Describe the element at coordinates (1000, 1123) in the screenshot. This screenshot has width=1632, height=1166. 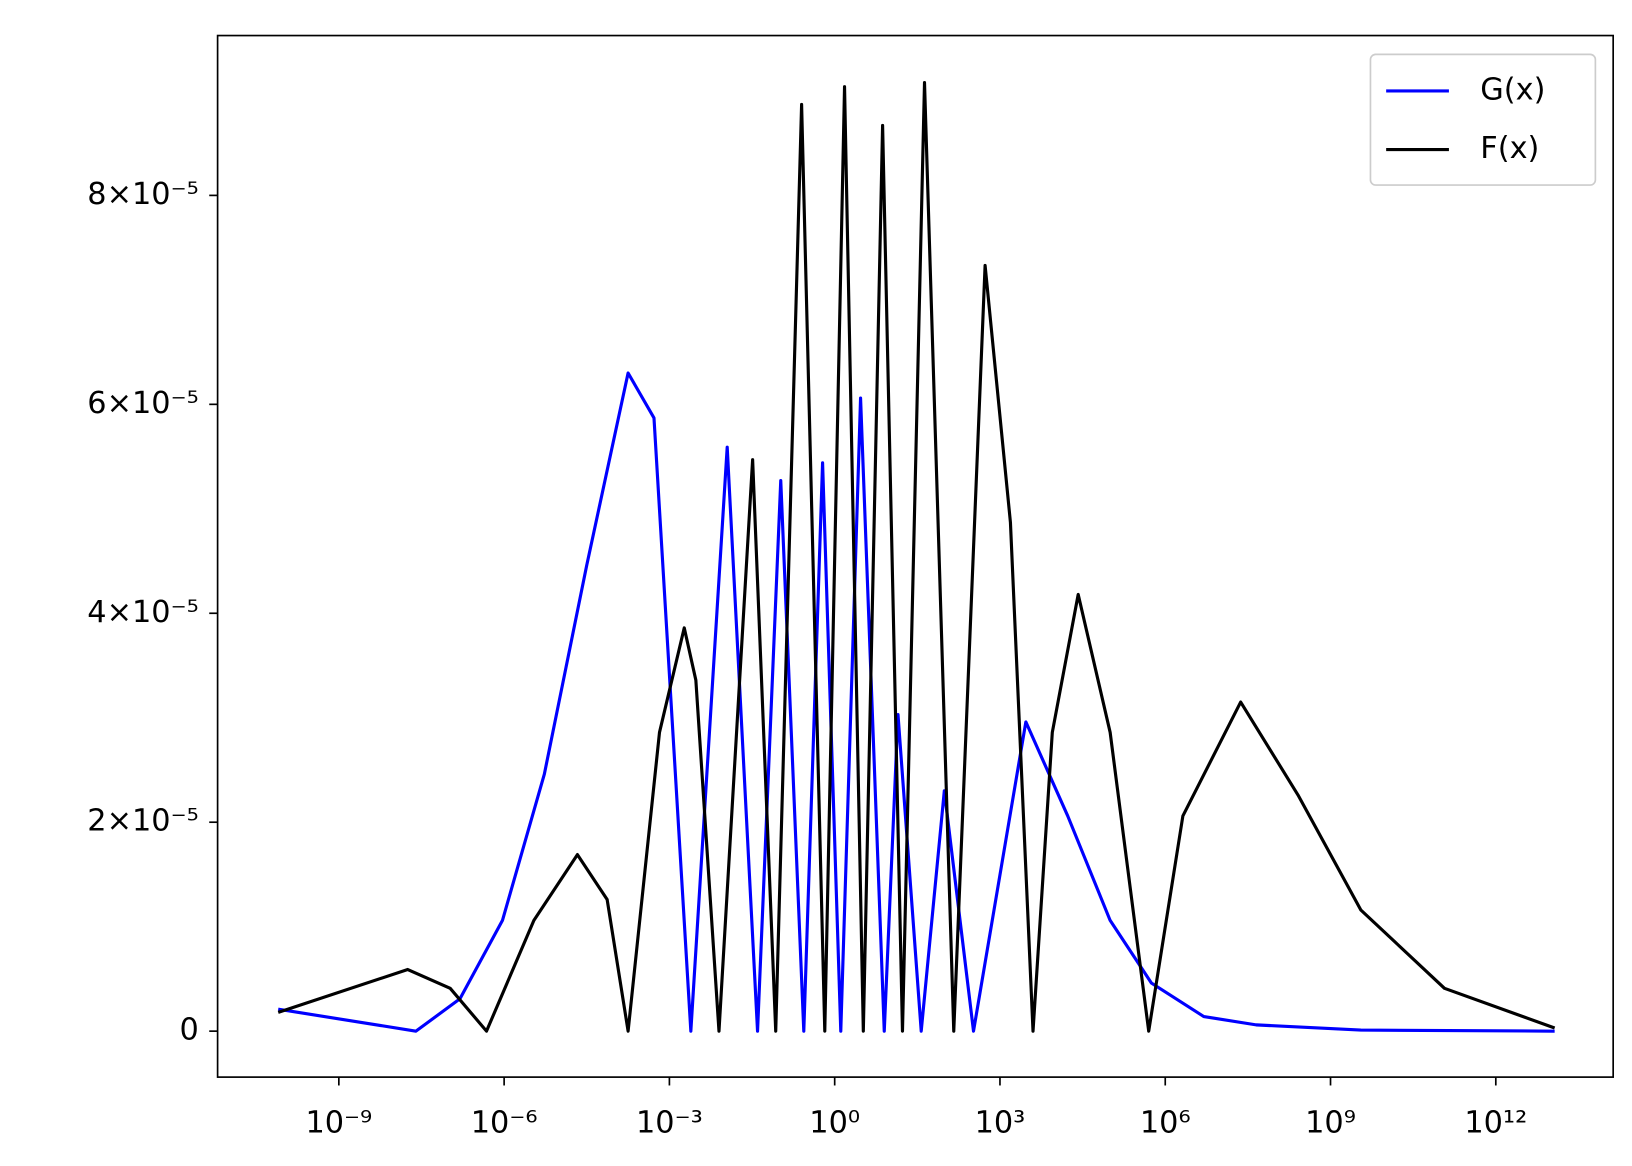
I see `x-tick-label: 10³` at that location.